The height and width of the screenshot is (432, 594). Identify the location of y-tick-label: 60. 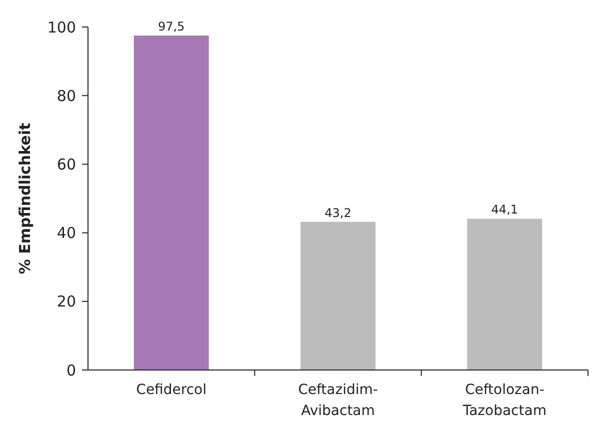
(66, 164).